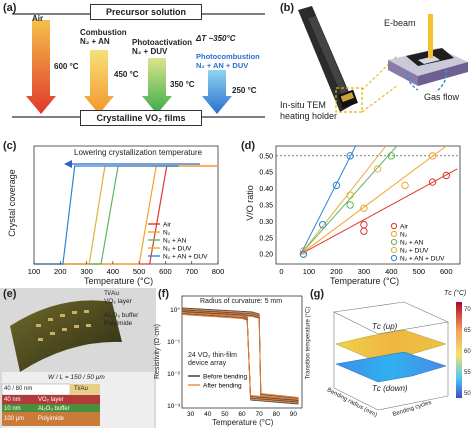 The height and width of the screenshot is (433, 474). I want to click on c-xlabel: Temperature (°C), so click(119, 281).